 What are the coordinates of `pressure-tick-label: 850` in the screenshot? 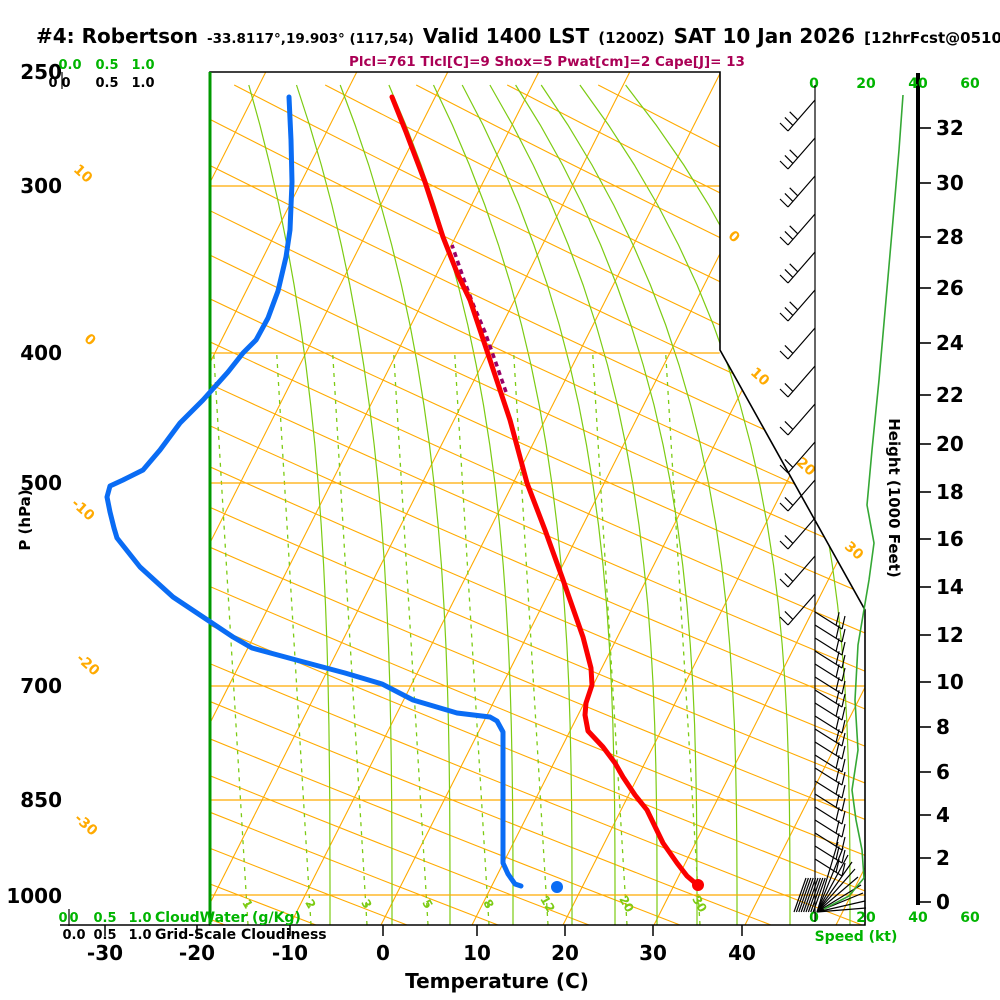 It's located at (41, 800).